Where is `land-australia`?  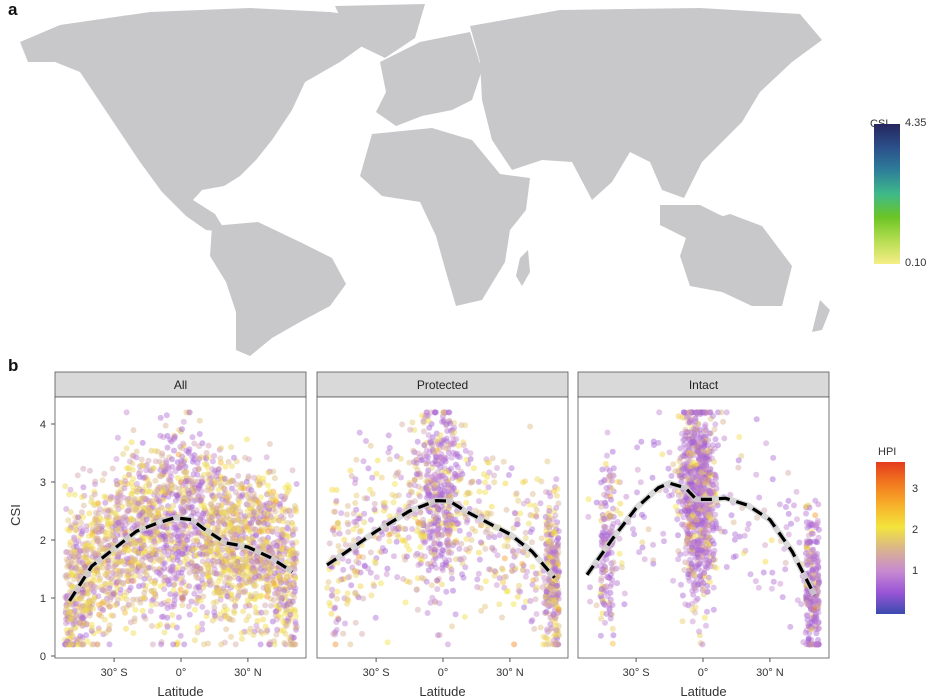 land-australia is located at coordinates (736, 260).